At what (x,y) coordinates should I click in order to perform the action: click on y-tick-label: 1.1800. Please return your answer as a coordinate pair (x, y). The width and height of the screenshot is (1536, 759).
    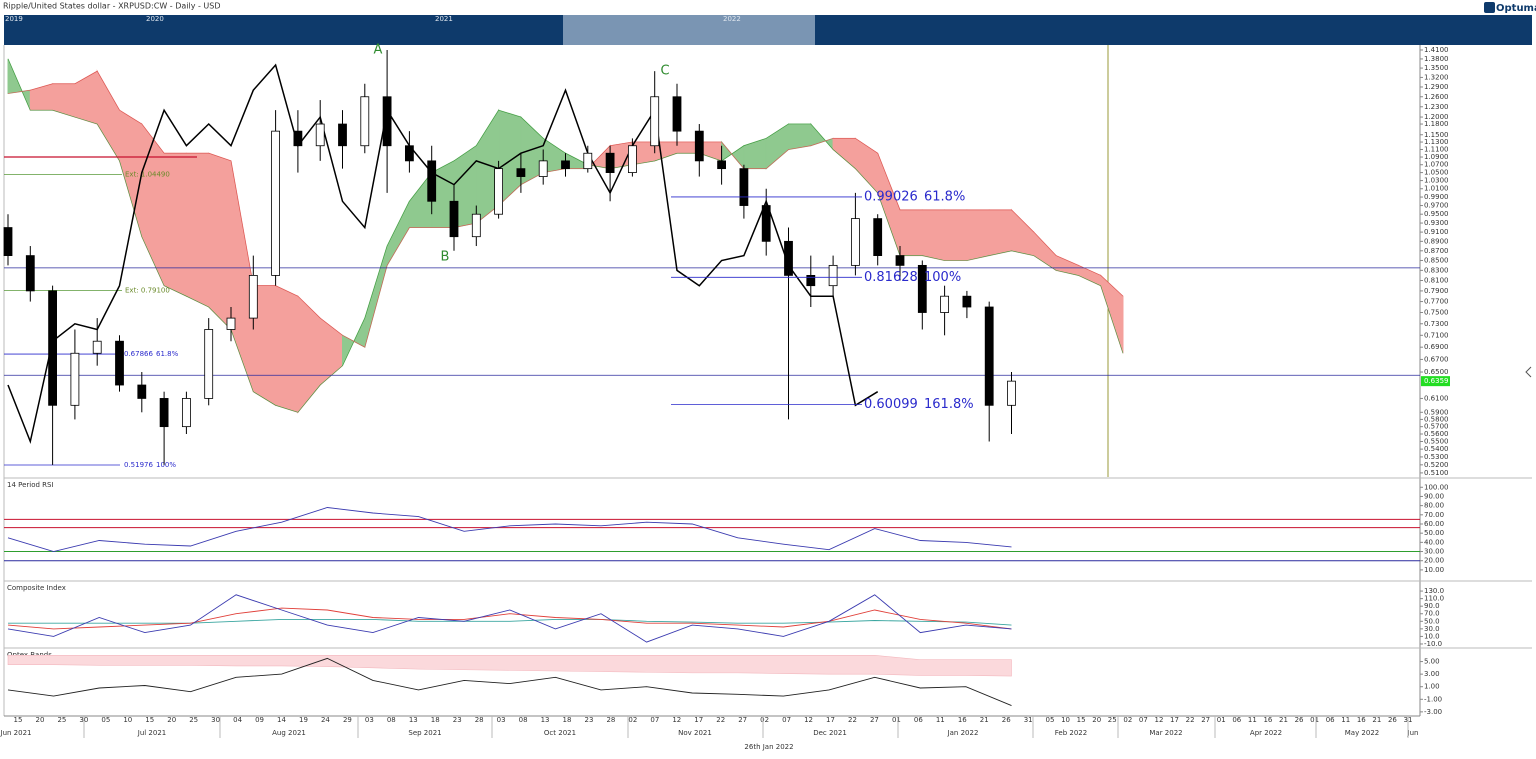
    Looking at the image, I should click on (1436, 124).